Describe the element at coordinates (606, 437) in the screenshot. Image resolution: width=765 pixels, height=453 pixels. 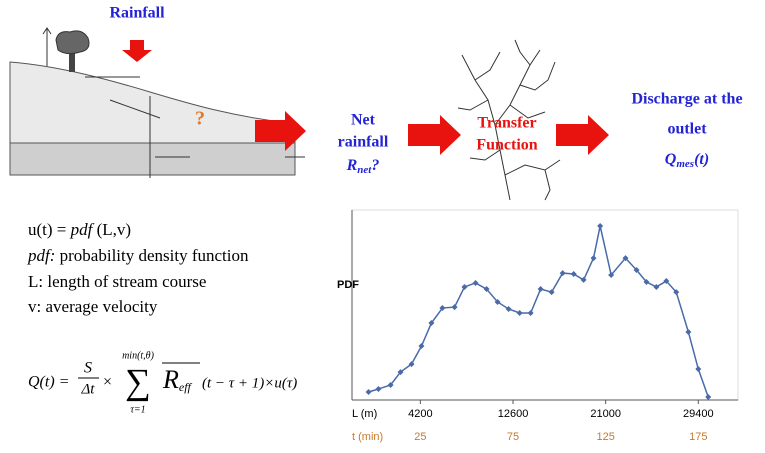
I see `x2-tick-label: 125` at that location.